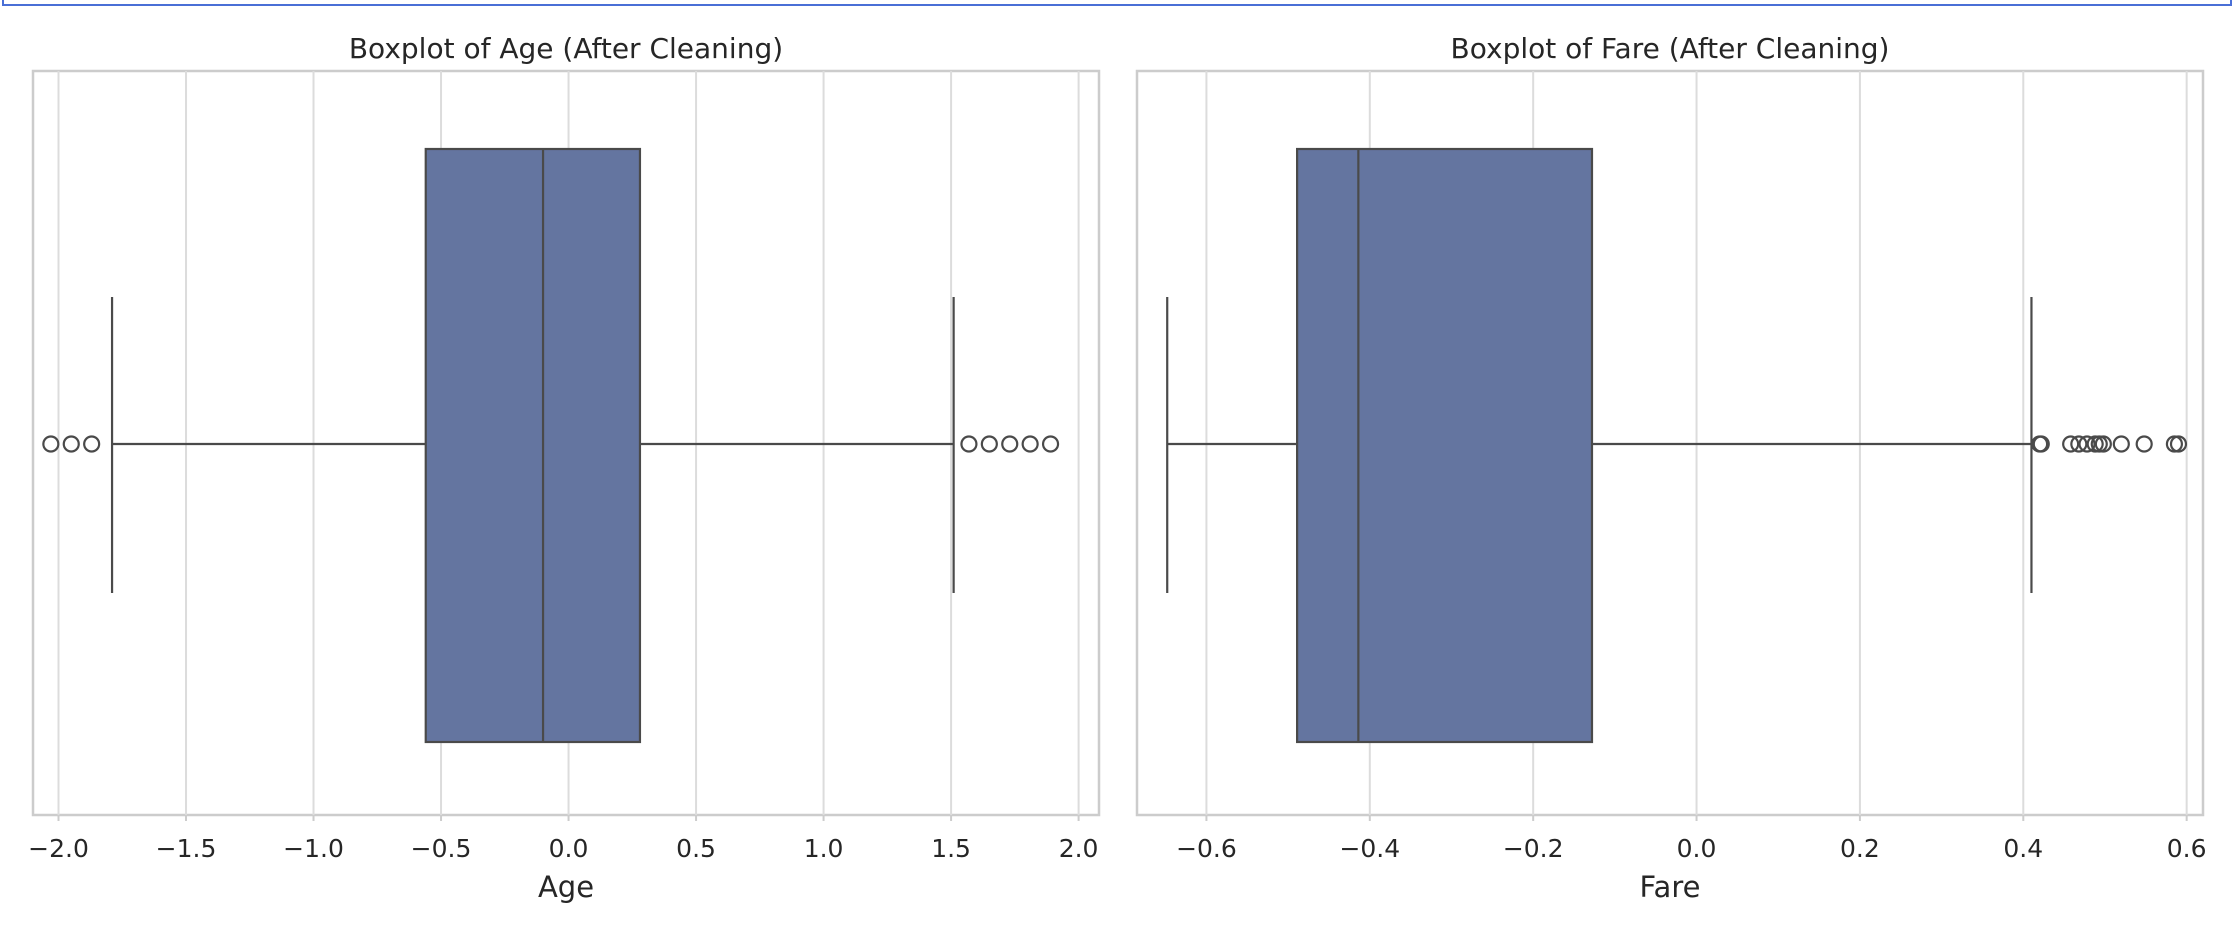 This screenshot has height=940, width=2236. Describe the element at coordinates (1369, 848) in the screenshot. I see `fare-tick-label: −0.4` at that location.